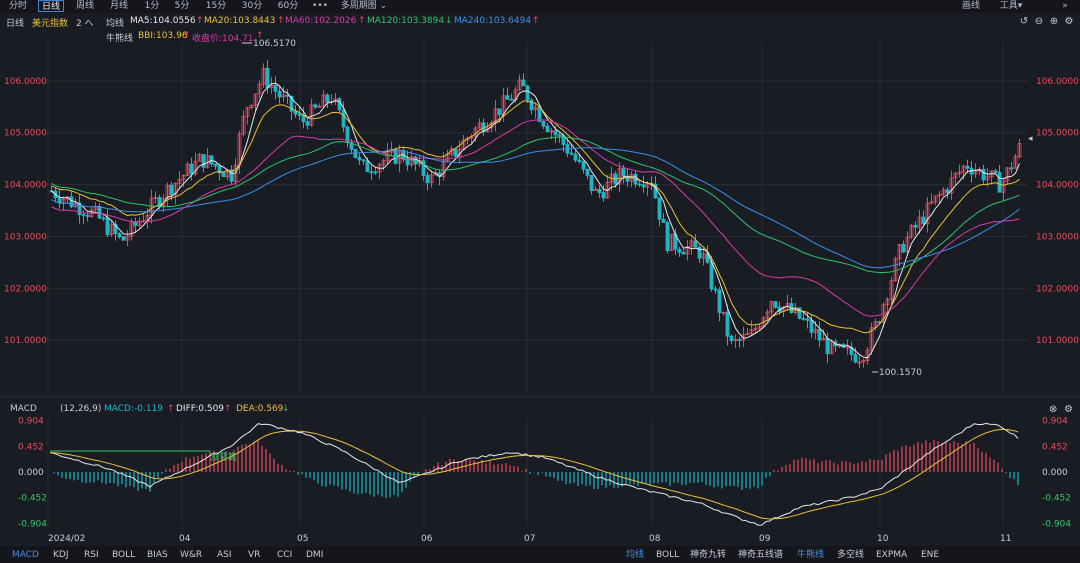  What do you see at coordinates (315, 555) in the screenshot?
I see `tab-dmi: DMI` at bounding box center [315, 555].